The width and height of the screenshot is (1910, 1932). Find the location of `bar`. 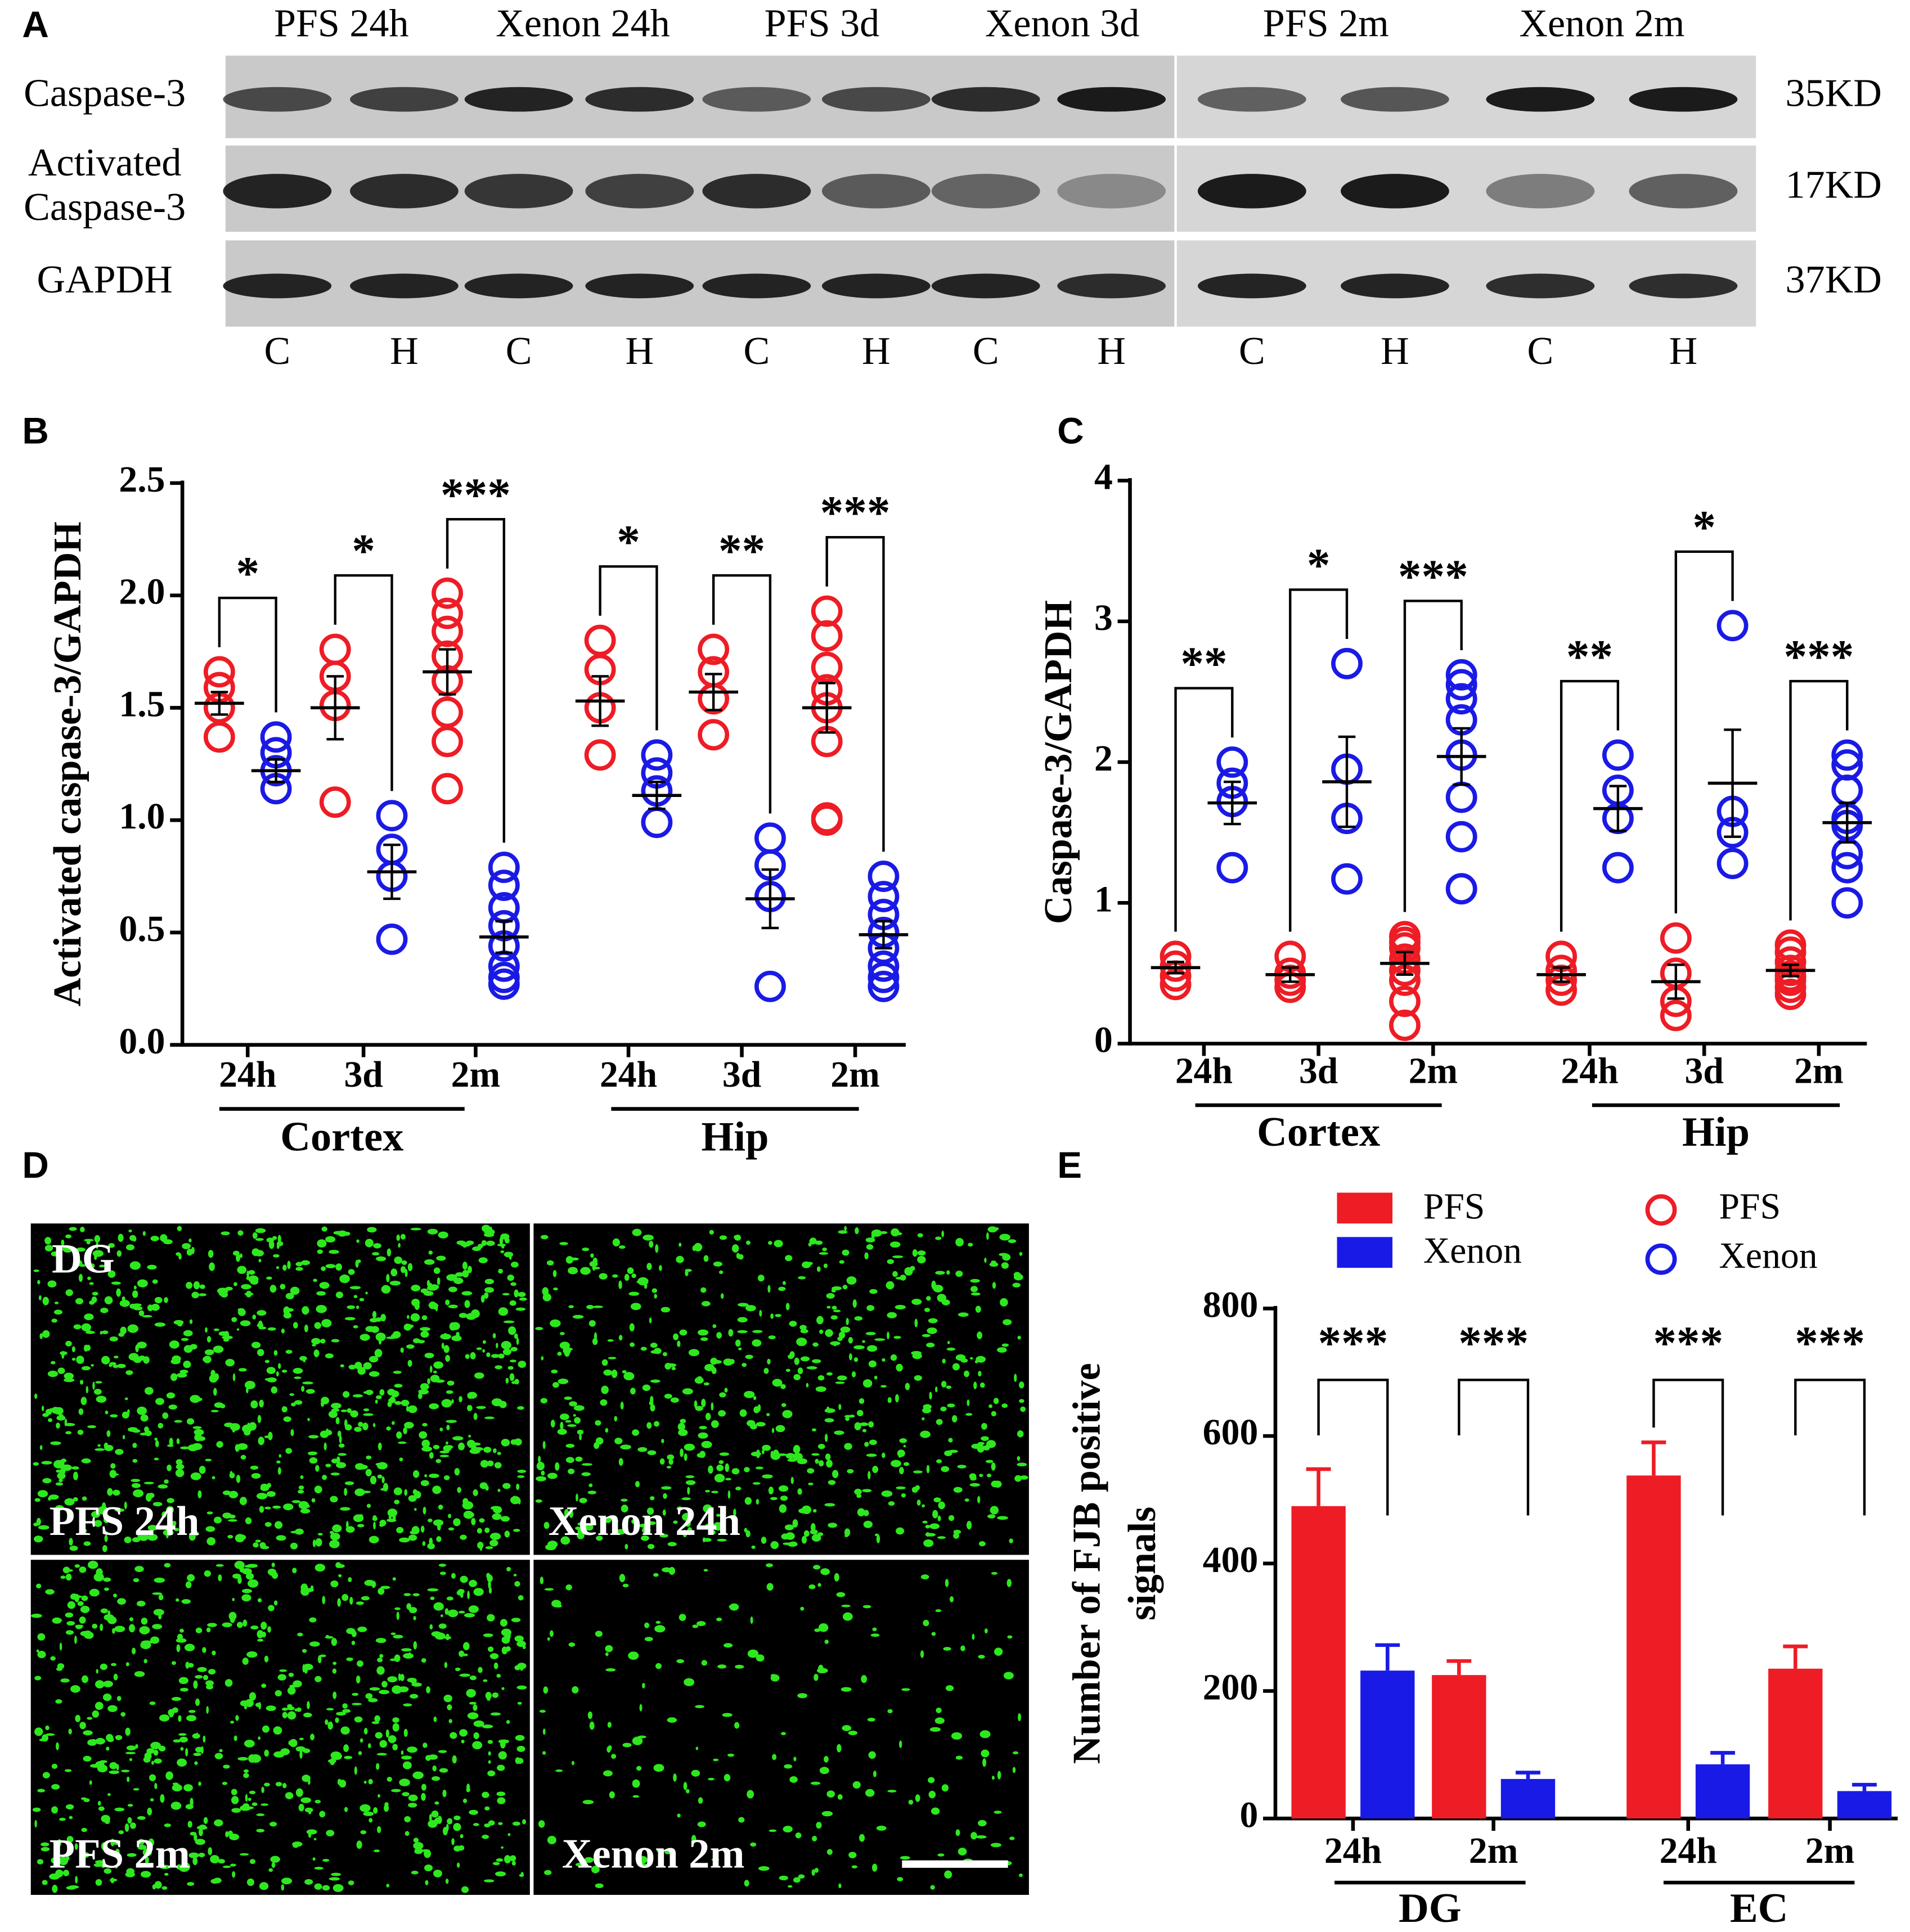

bar is located at coordinates (1722, 1792).